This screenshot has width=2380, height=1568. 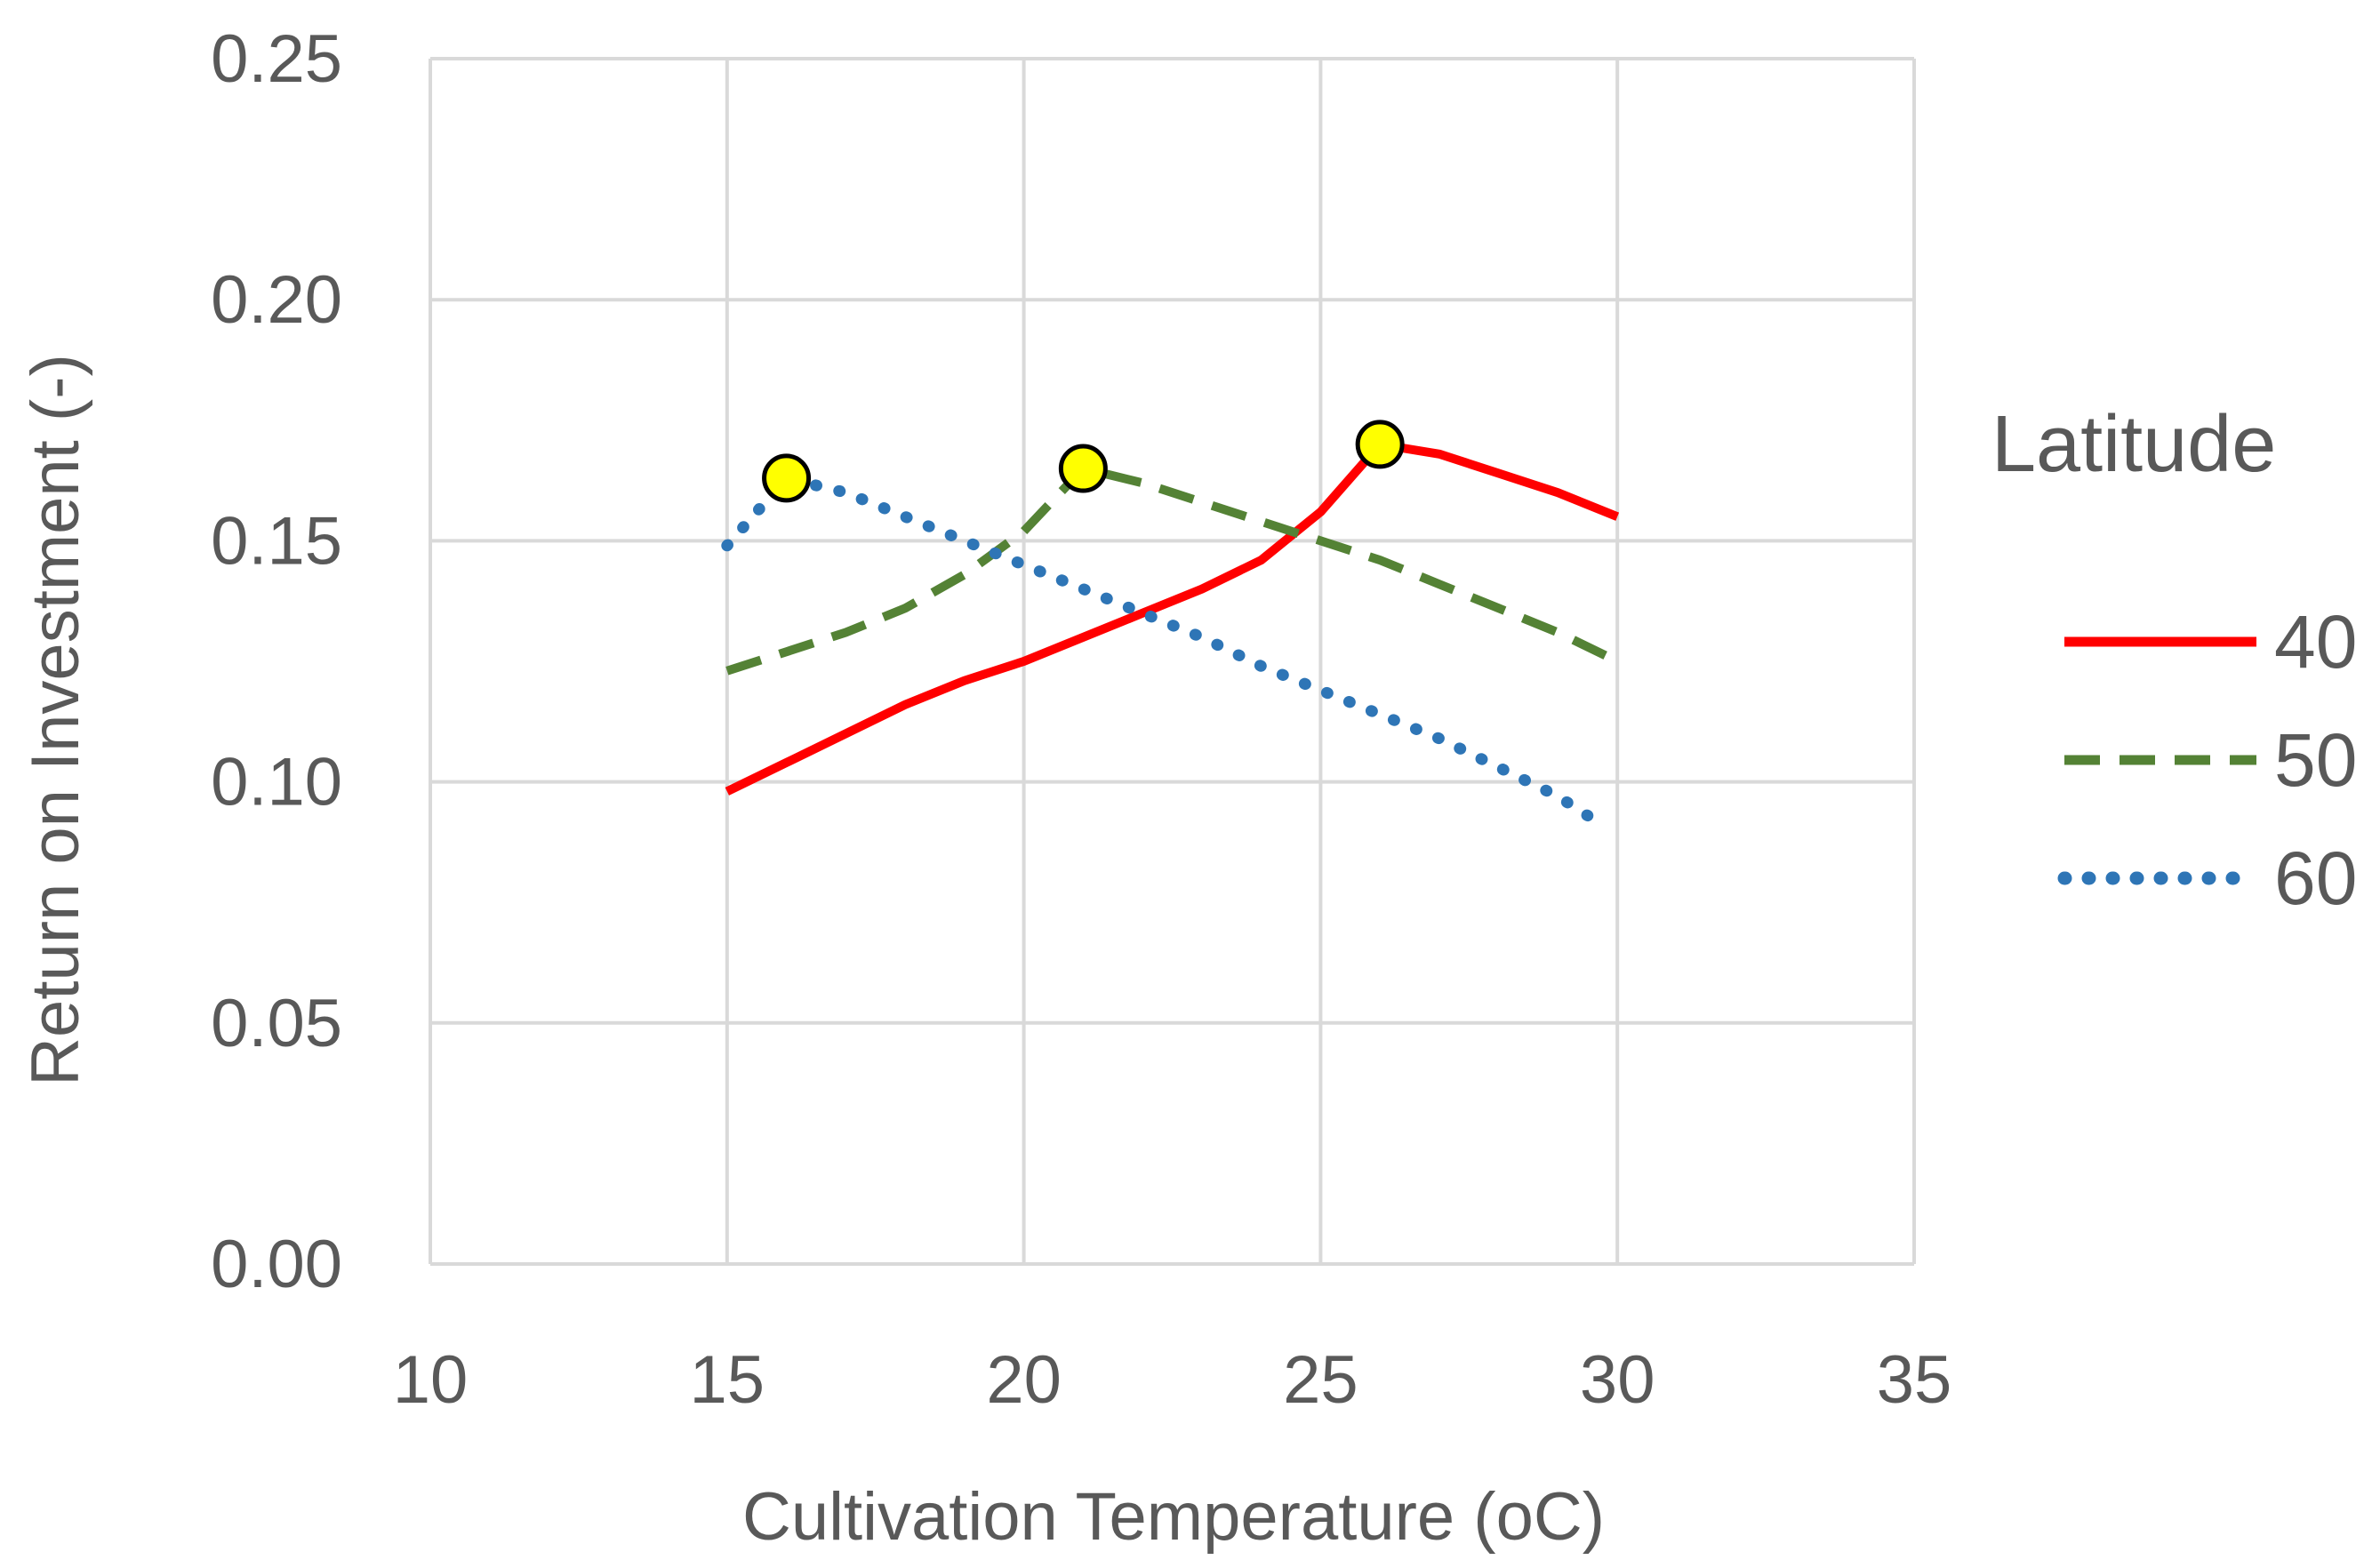 I want to click on legend: Latitude 40 50 60, so click(x=2174, y=660).